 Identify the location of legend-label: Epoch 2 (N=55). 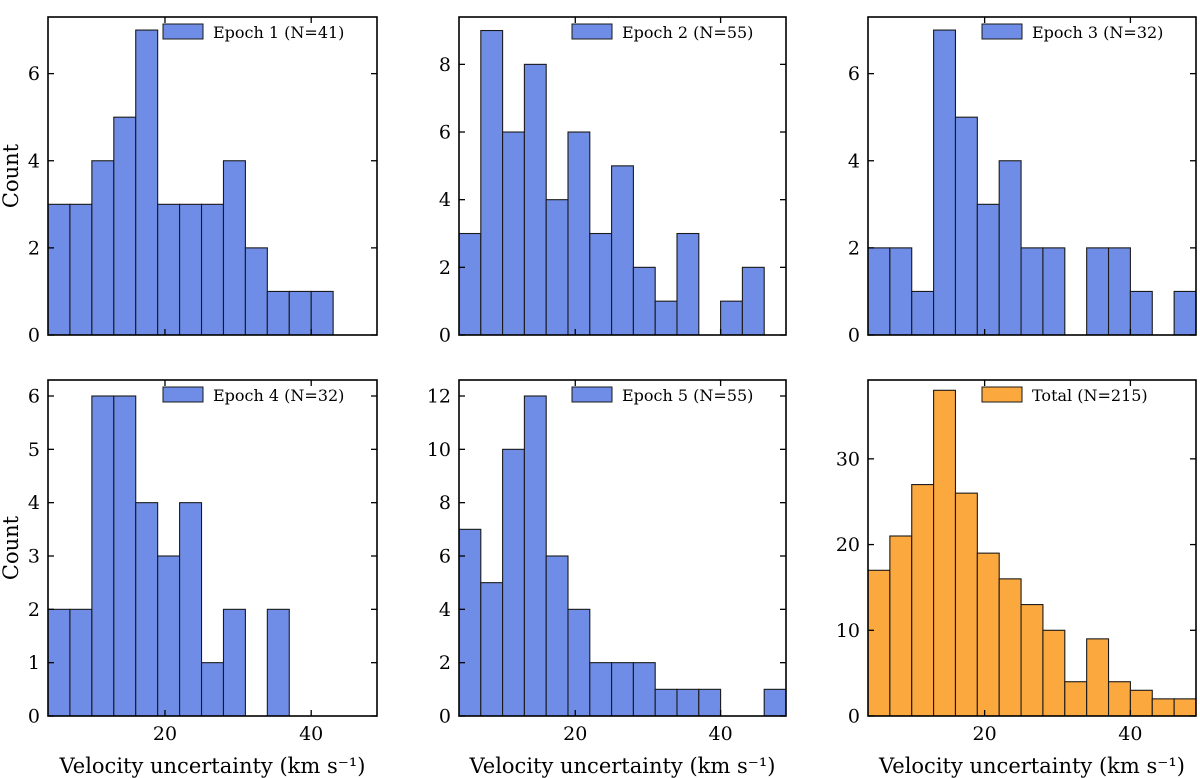
(687, 32).